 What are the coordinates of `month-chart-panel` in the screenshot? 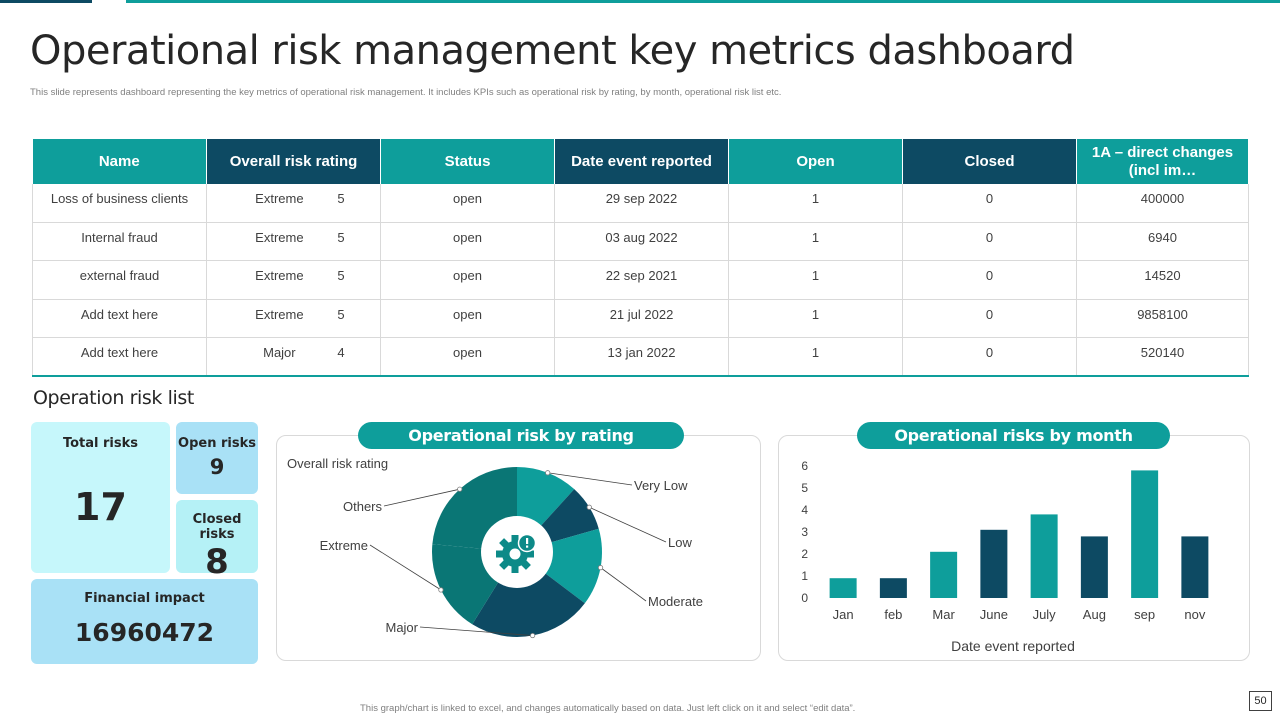 It's located at (1014, 548).